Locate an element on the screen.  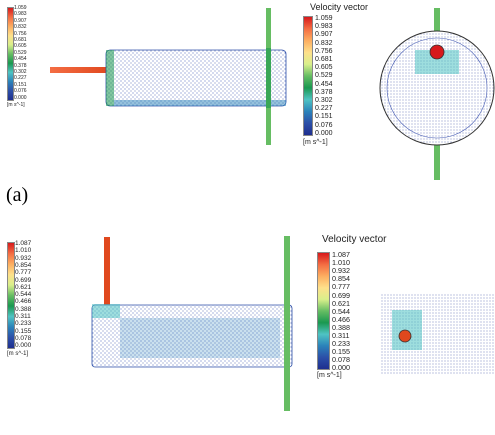
colorbar-big-b-tick-label: 1.010 is located at coordinates (341, 263).